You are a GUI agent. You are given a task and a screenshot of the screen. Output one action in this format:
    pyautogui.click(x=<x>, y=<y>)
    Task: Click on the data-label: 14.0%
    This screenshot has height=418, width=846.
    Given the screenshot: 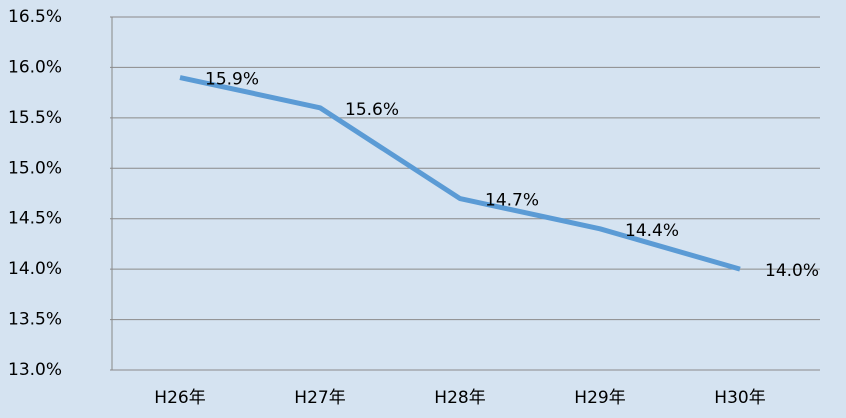 What is the action you would take?
    pyautogui.click(x=792, y=271)
    